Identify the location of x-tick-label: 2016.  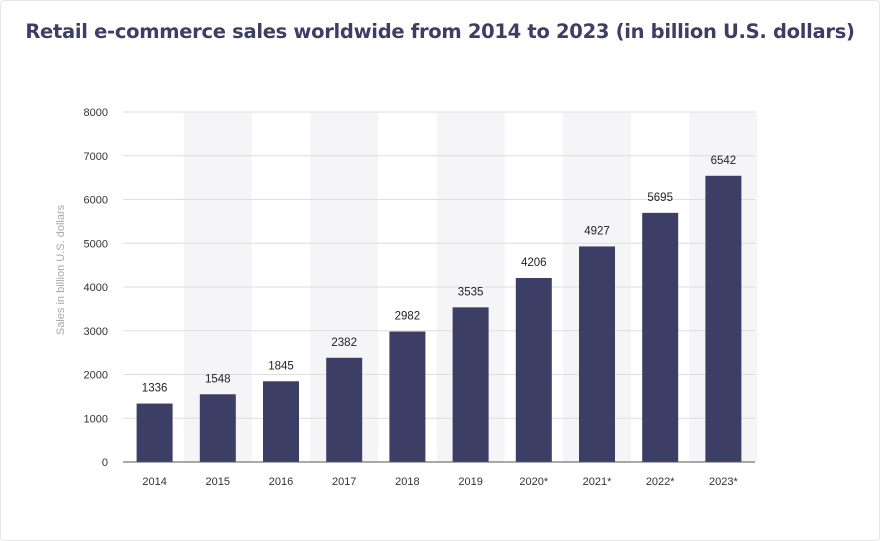
(281, 482).